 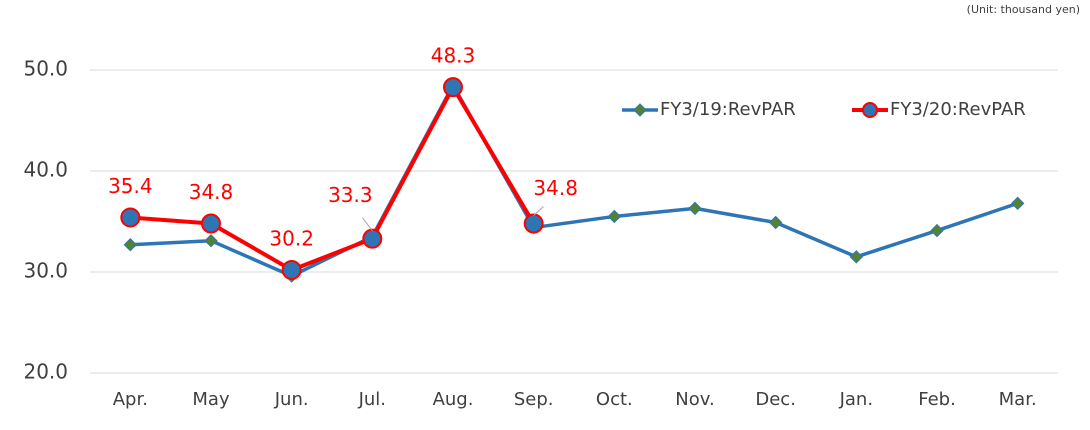 What do you see at coordinates (856, 399) in the screenshot?
I see `x-tick-label: Jan.` at bounding box center [856, 399].